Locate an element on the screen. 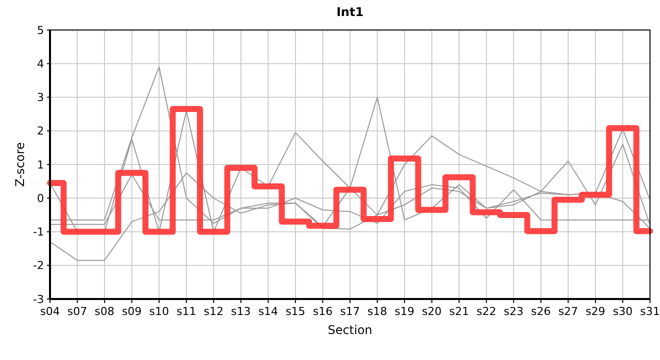 Image resolution: width=660 pixels, height=360 pixels. x-tick-label: s27 is located at coordinates (568, 311).